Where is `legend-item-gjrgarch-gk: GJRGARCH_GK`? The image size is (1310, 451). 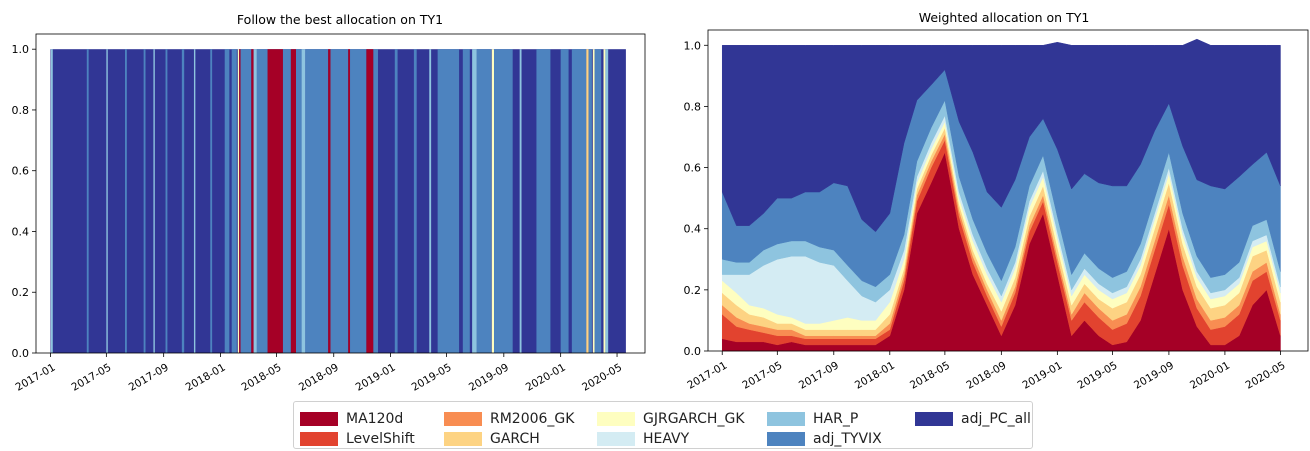
legend-item-gjrgarch-gk: GJRGARCH_GK is located at coordinates (671, 419).